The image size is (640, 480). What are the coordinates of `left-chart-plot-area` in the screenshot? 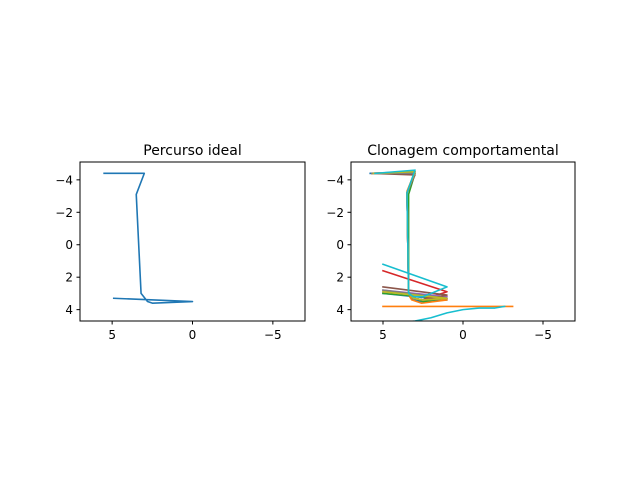 It's located at (148, 238).